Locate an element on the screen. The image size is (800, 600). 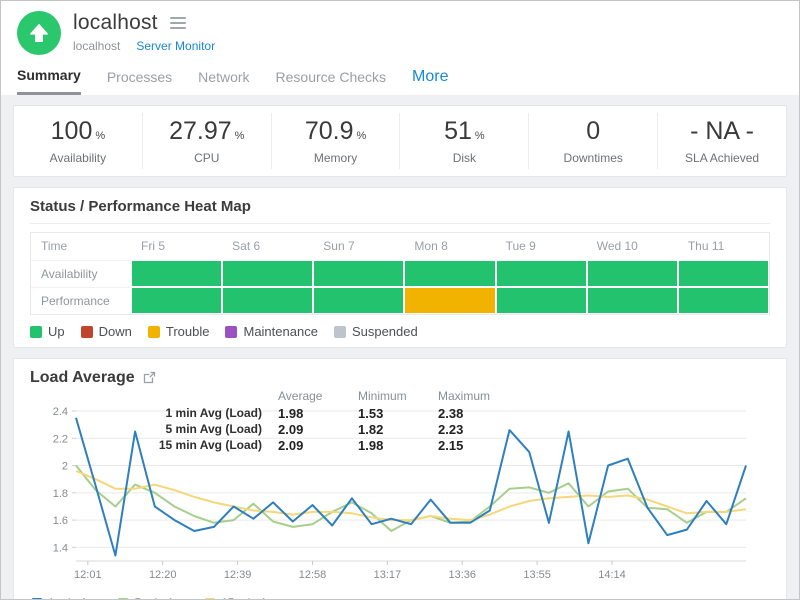
heatmap-column-header: Sat 6 is located at coordinates (246, 246).